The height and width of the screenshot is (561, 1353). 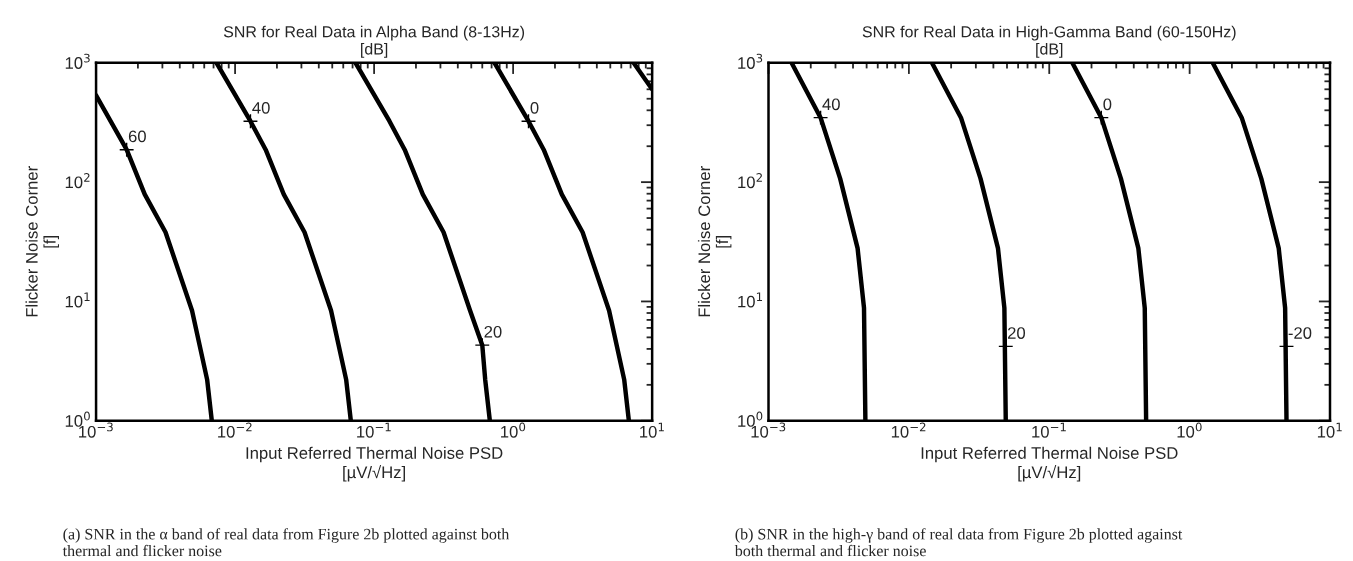 What do you see at coordinates (137, 136) in the screenshot?
I see `annotation: 60` at bounding box center [137, 136].